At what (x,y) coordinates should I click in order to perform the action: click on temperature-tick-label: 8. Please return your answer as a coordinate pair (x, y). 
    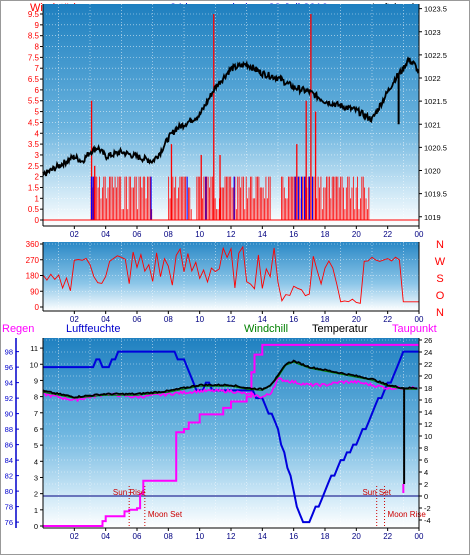
    Looking at the image, I should click on (426, 448).